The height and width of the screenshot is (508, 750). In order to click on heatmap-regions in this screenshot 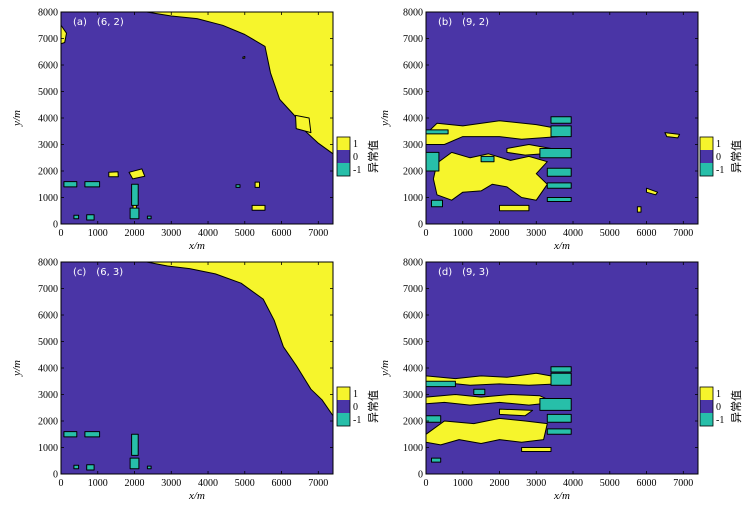, I will do `click(499, 414)`.